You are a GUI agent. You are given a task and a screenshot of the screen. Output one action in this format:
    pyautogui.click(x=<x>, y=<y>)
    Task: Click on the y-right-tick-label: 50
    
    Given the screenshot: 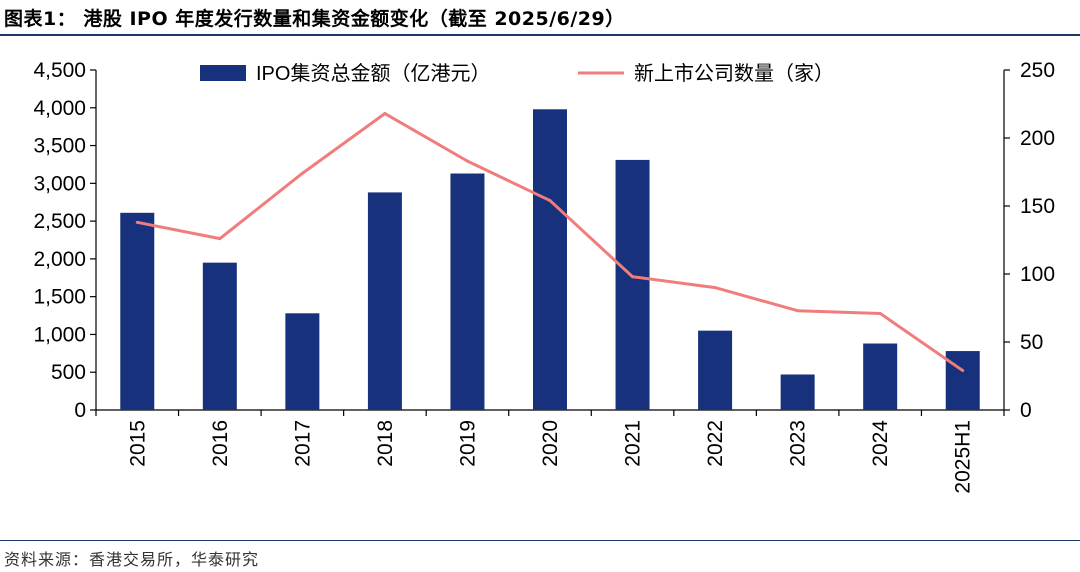 What is the action you would take?
    pyautogui.click(x=1031, y=342)
    